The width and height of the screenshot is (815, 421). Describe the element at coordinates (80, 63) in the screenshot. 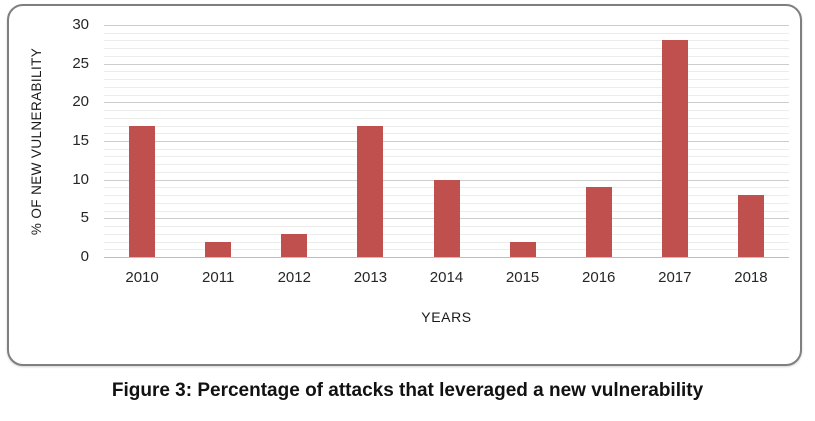

I see `y-tick-label-25: 25` at that location.